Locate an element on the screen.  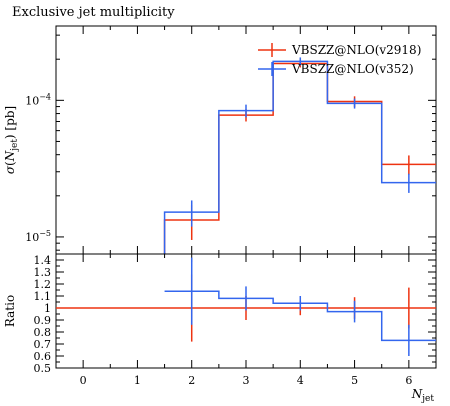
x-tick-label: 4 is located at coordinates (300, 380).